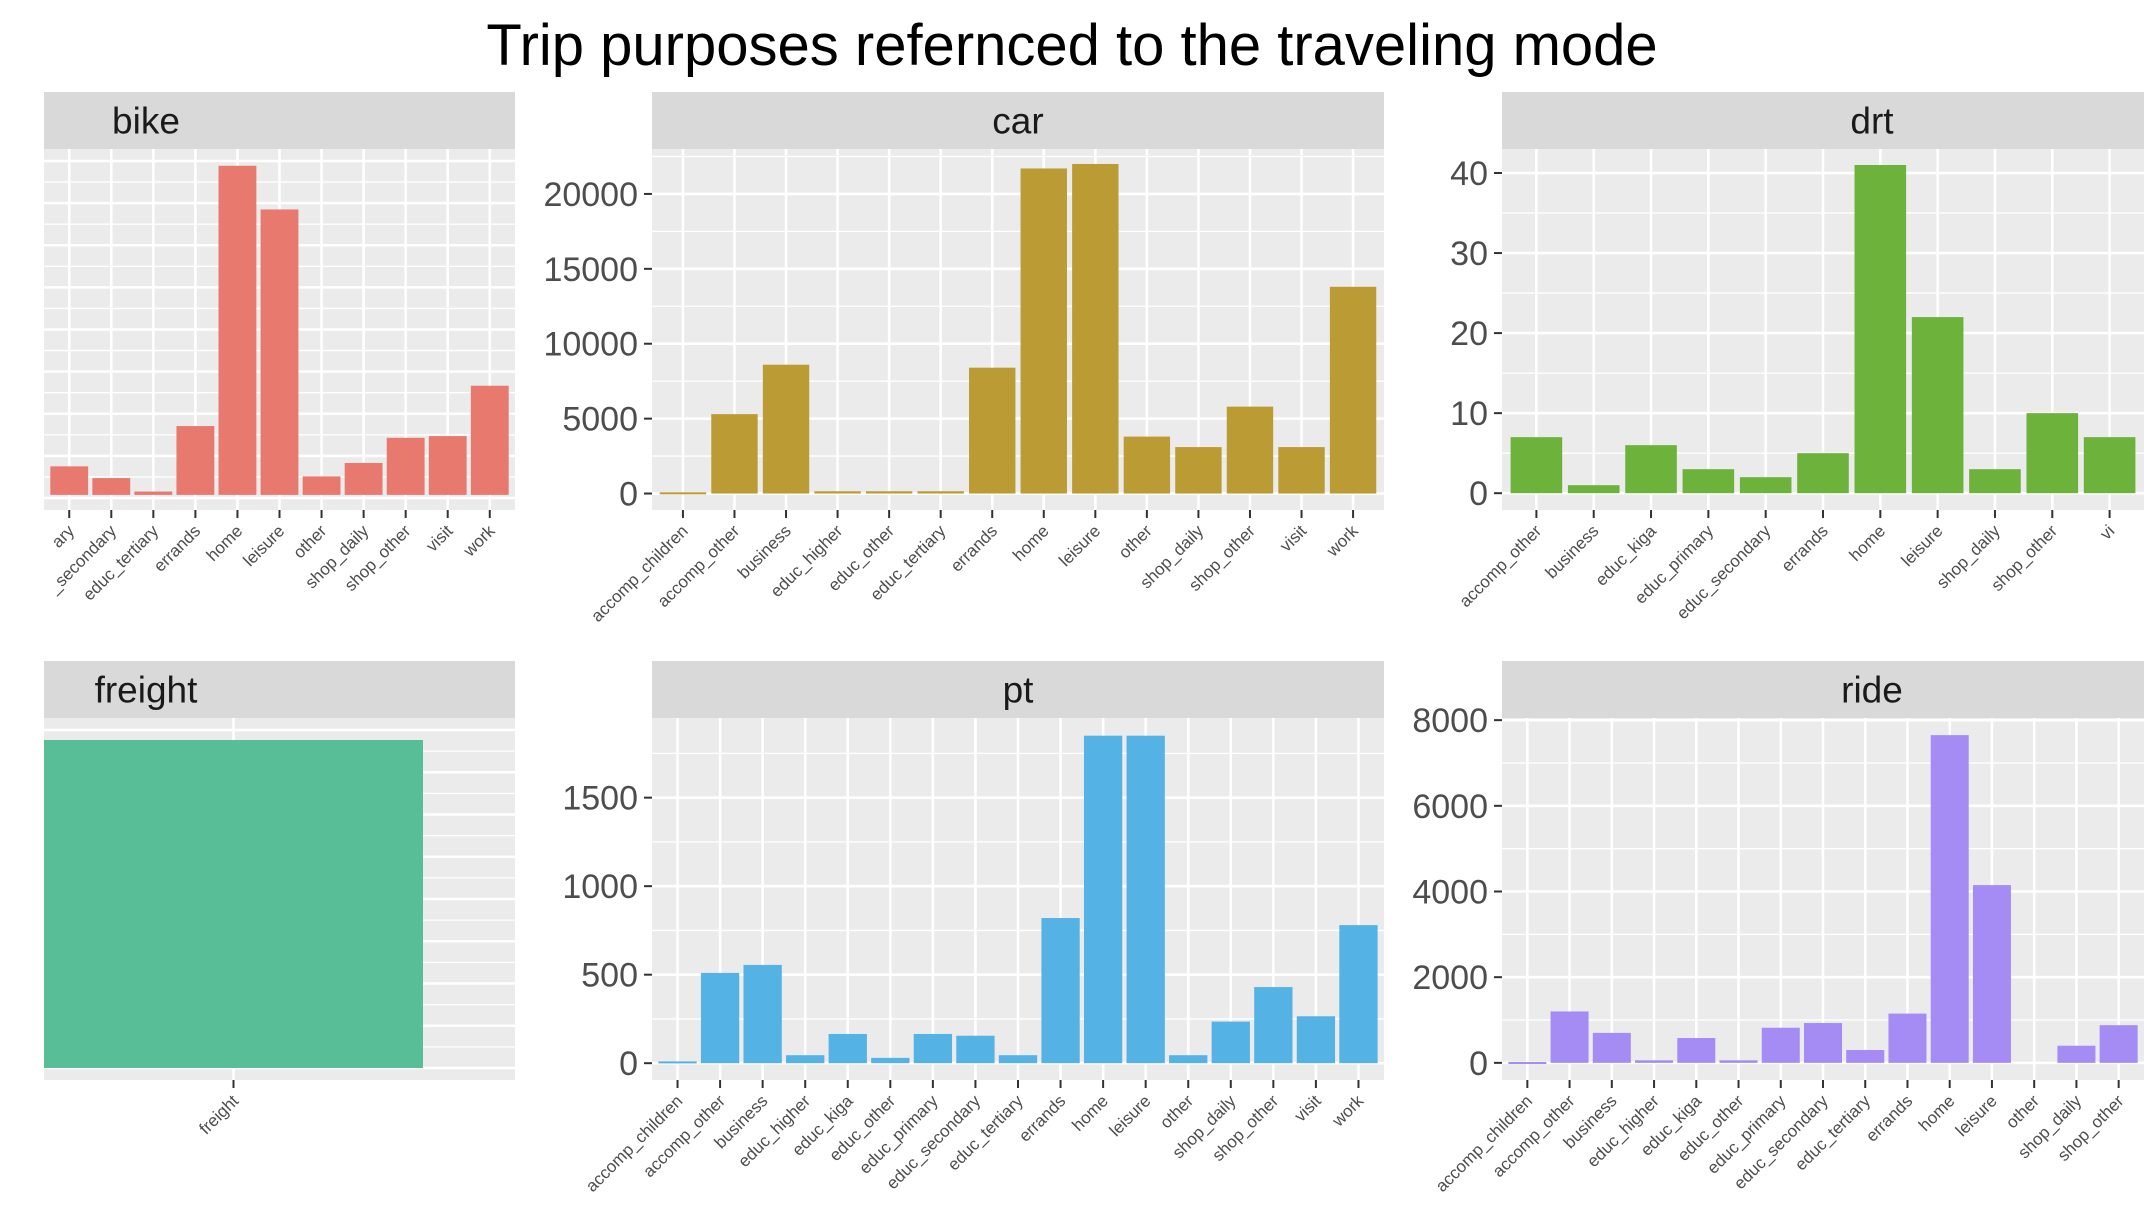 This screenshot has height=1218, width=2144. Describe the element at coordinates (2107, 532) in the screenshot. I see `x-tick-label: vi` at that location.